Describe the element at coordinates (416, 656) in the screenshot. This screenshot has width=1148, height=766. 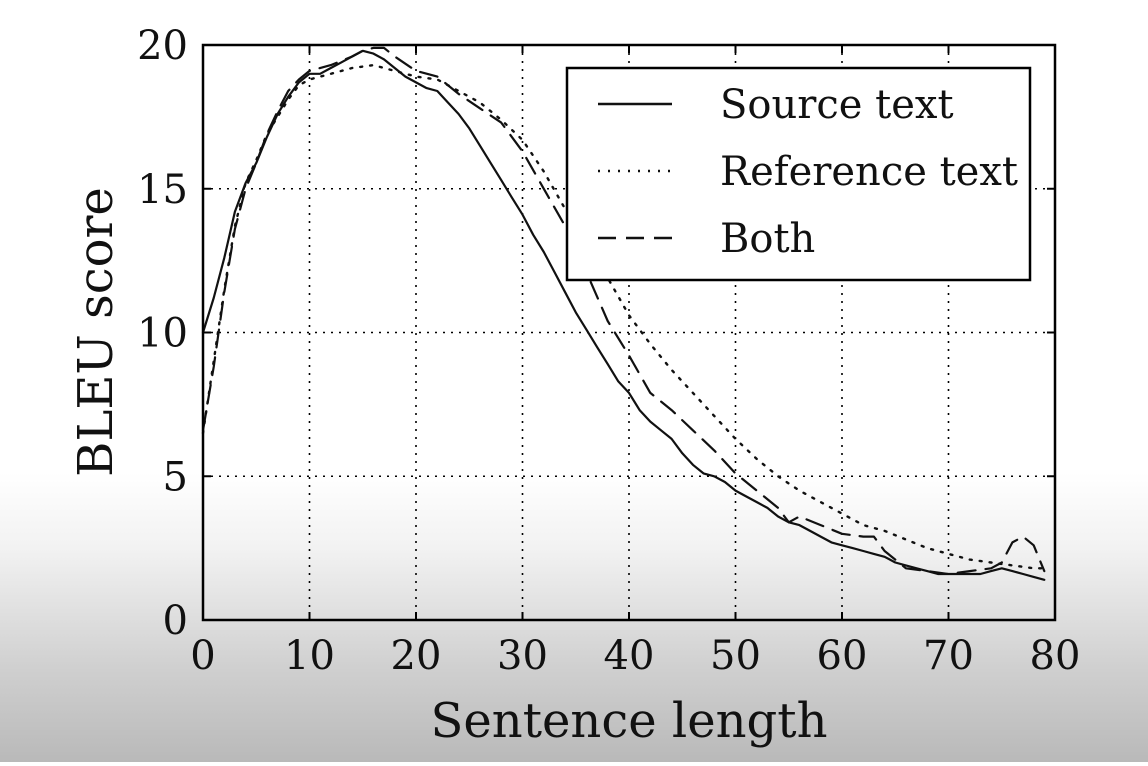
I see `x-tick-label: 20` at that location.